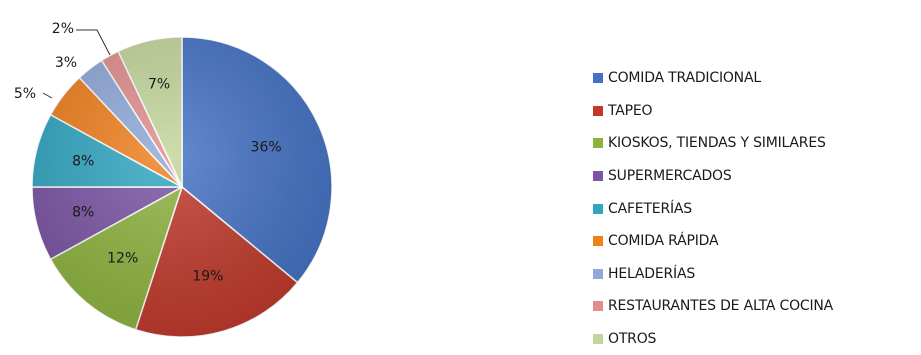  I want to click on legend-item: HELADERÍAS, so click(713, 274).